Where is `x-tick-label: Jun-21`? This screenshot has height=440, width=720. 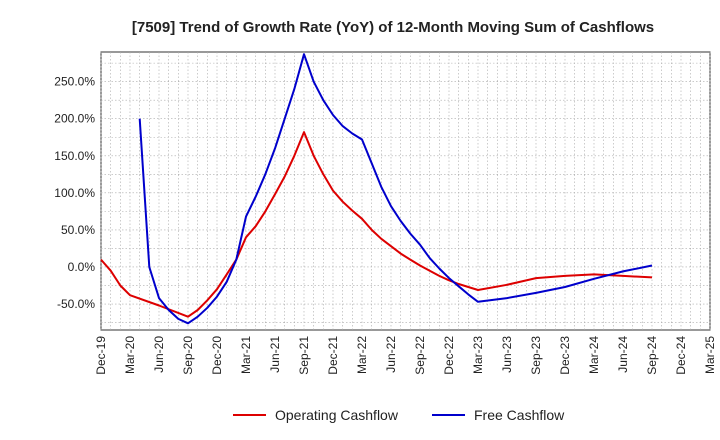 x-tick-label: Jun-21 is located at coordinates (275, 354).